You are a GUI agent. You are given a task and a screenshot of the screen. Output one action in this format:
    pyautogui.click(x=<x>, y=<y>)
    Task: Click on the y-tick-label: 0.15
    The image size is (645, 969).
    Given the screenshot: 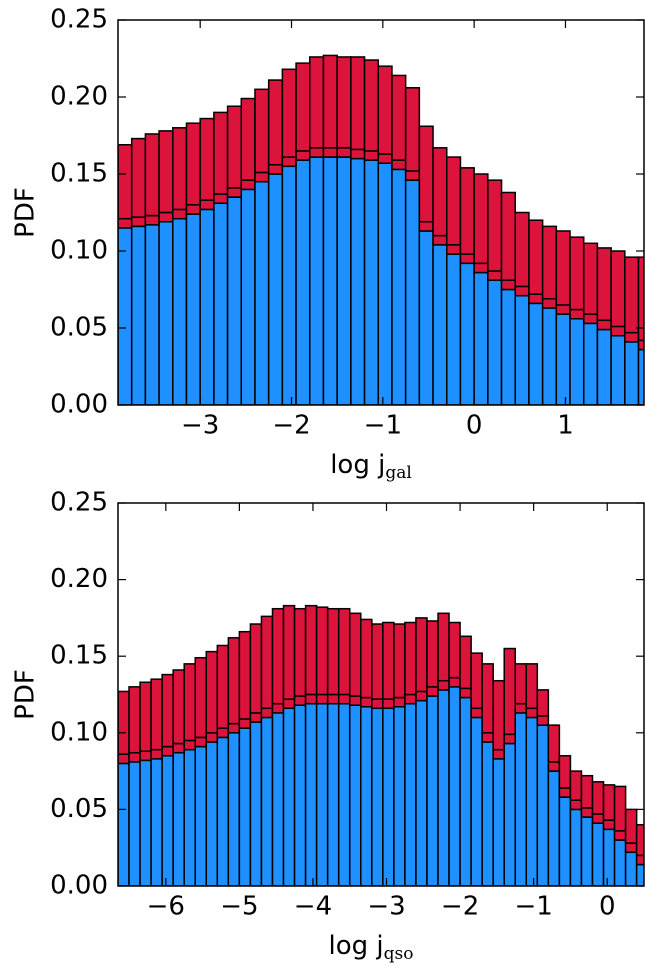 What is the action you would take?
    pyautogui.click(x=79, y=174)
    